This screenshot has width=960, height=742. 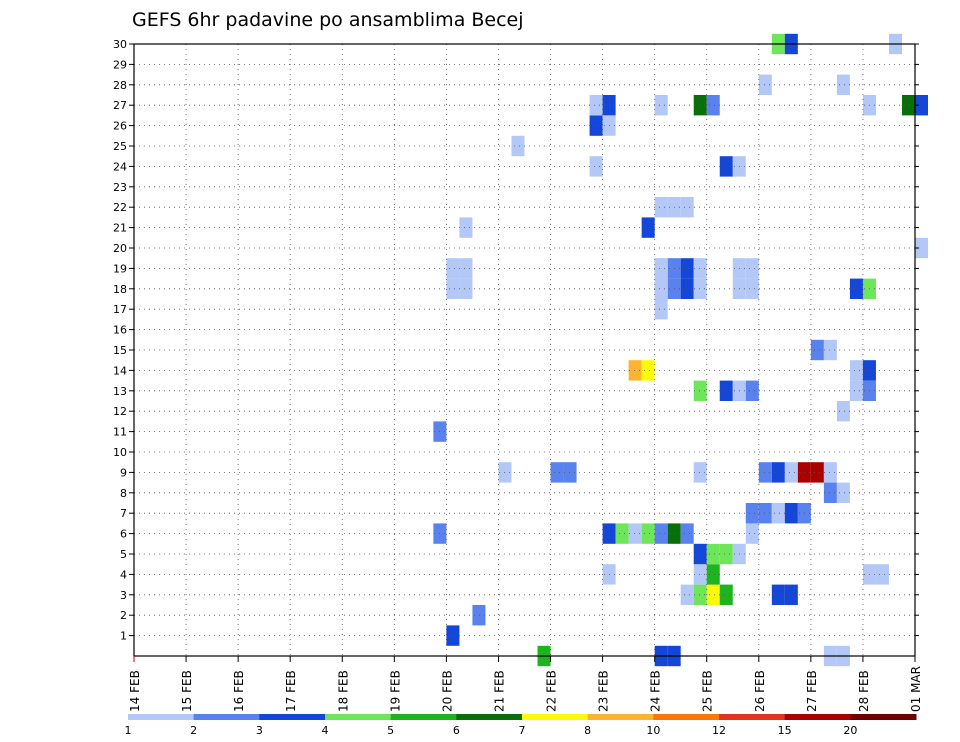 I want to click on legend-tick-label: 12, so click(x=719, y=730).